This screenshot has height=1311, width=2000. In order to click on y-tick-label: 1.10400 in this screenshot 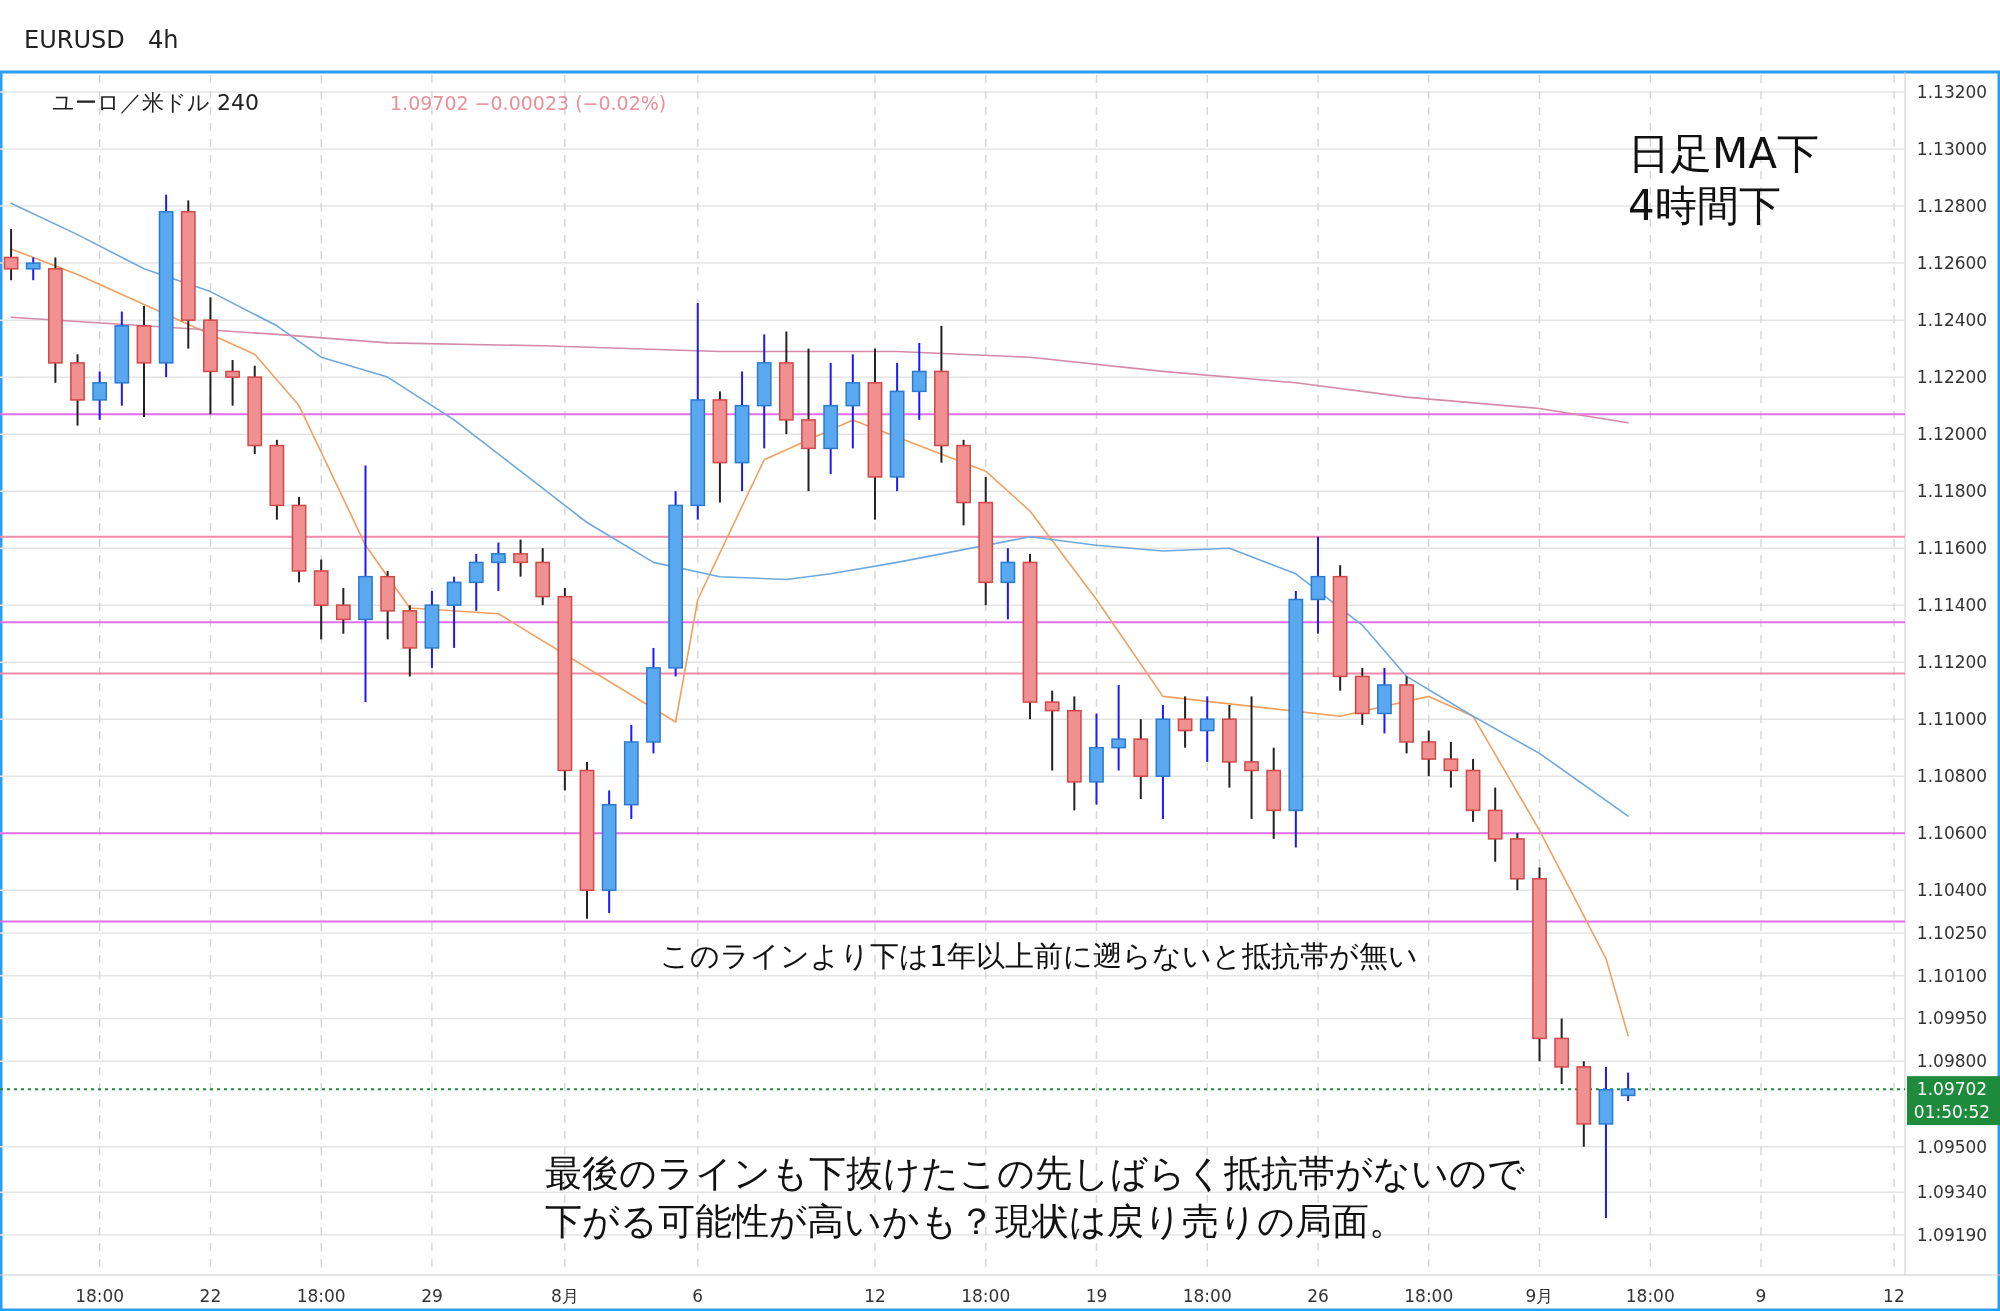, I will do `click(1952, 890)`.